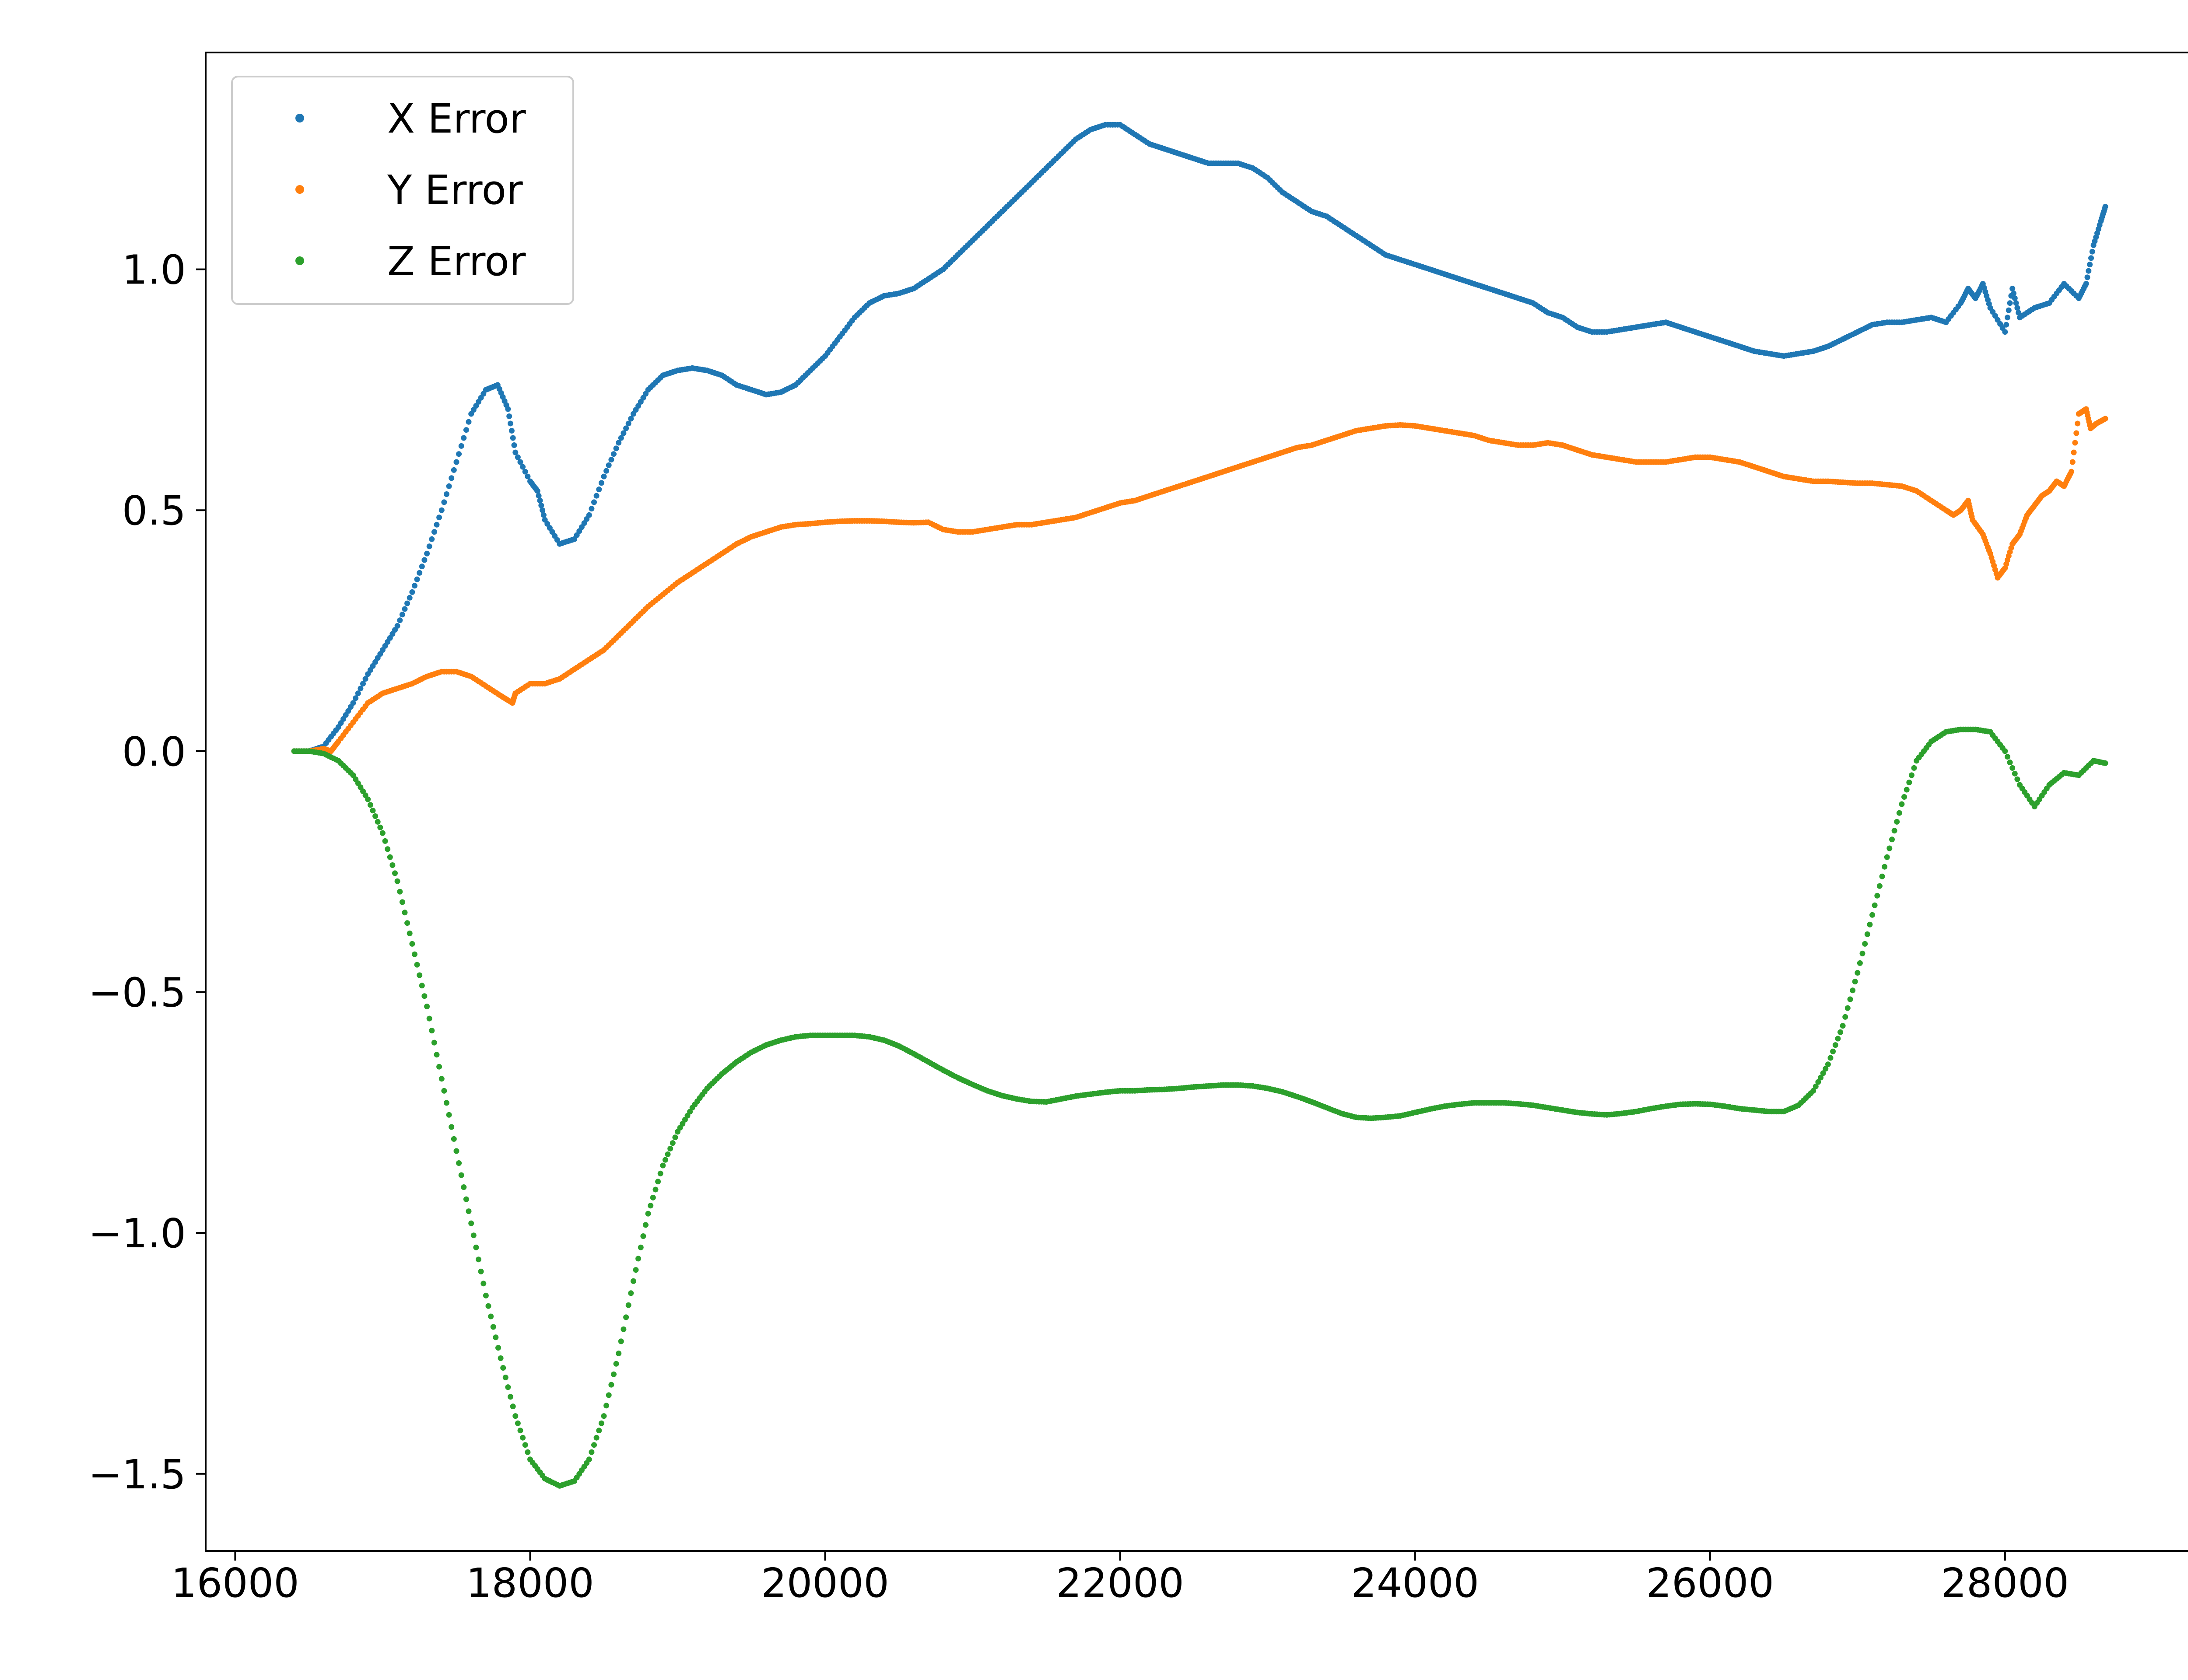  I want to click on y-tick-label: −1.0, so click(137, 1233).